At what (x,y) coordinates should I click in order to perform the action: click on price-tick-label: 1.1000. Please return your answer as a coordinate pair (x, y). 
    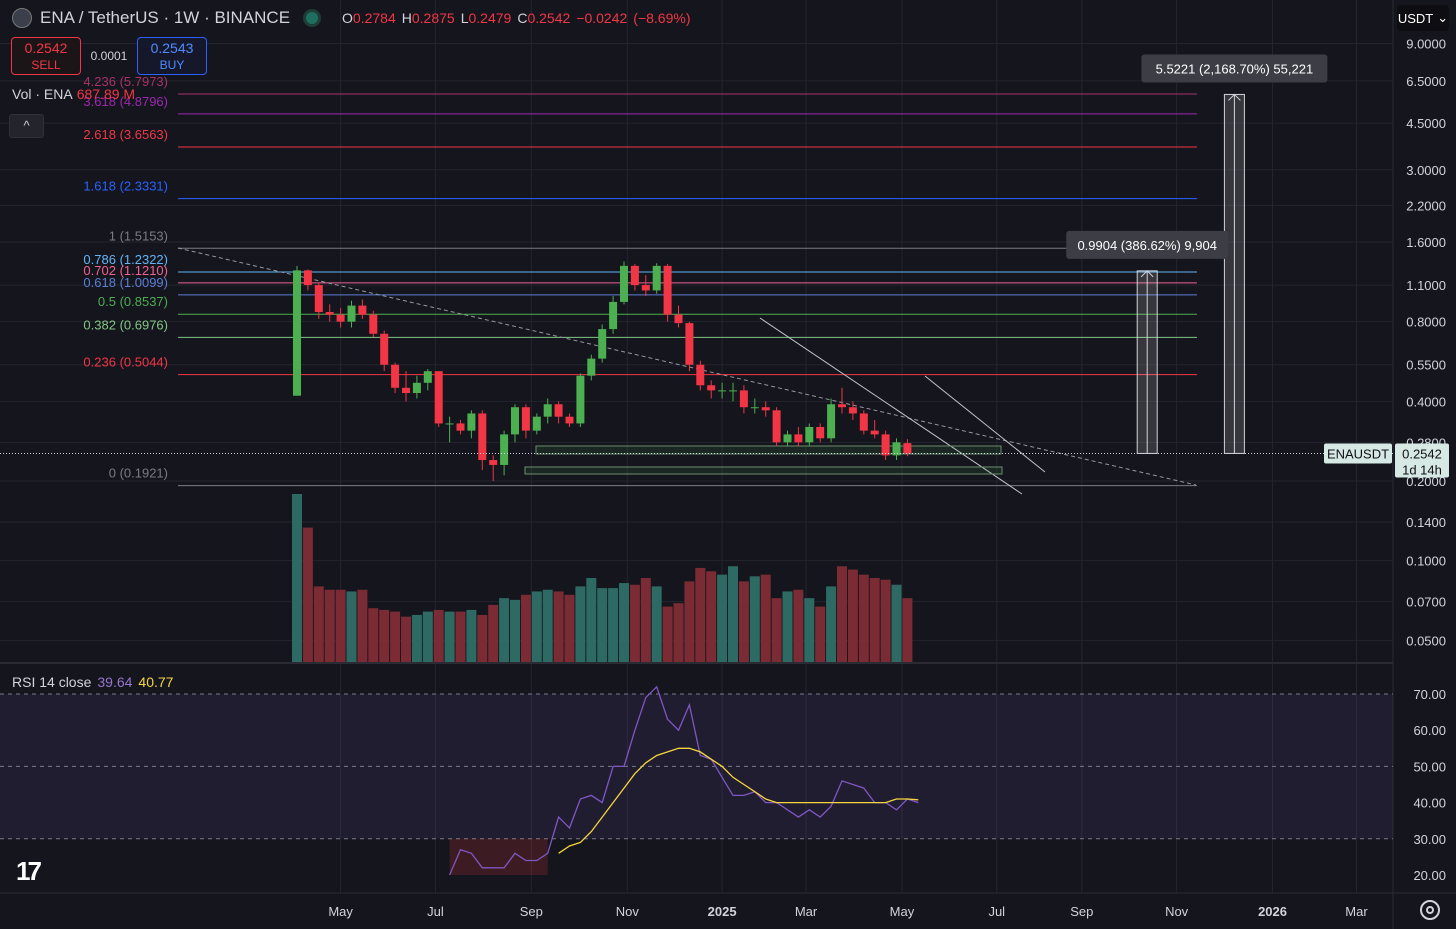
    Looking at the image, I should click on (1426, 285).